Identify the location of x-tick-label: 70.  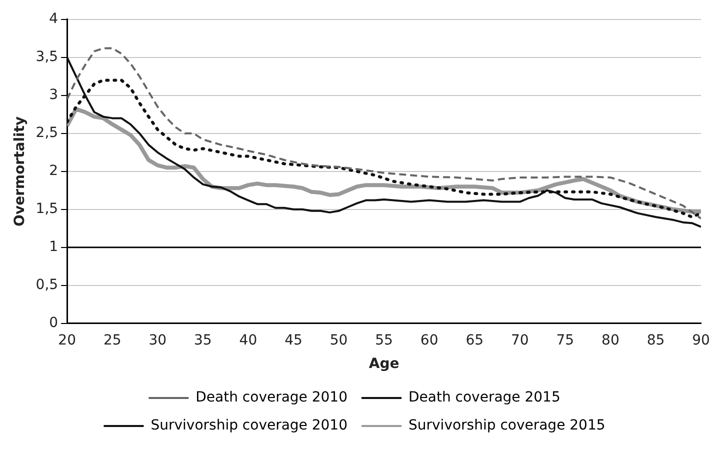
(519, 340).